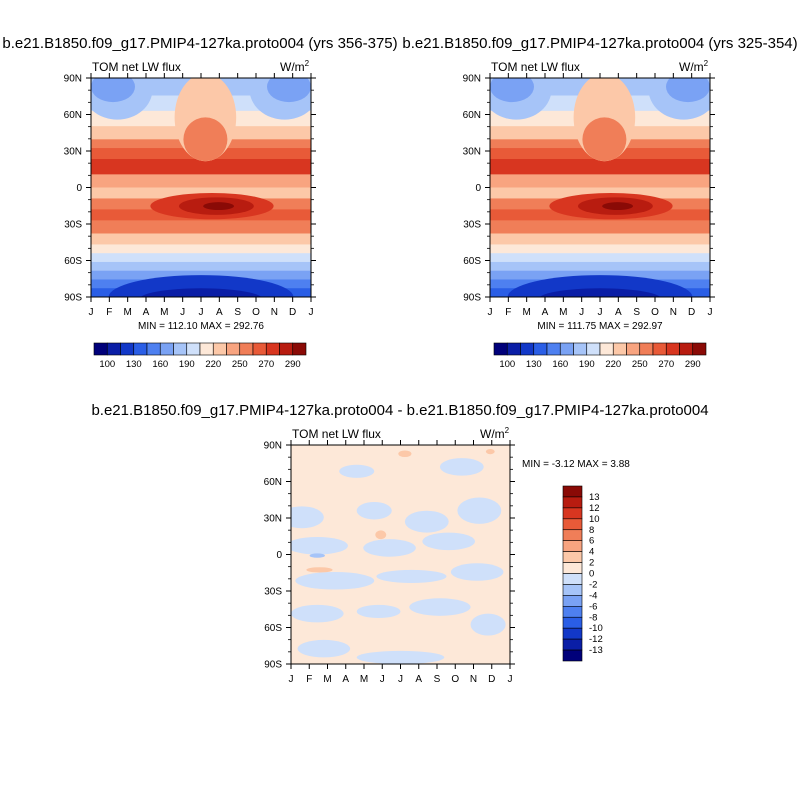 The width and height of the screenshot is (800, 800). I want to click on panel-2-units-sup: 2, so click(706, 63).